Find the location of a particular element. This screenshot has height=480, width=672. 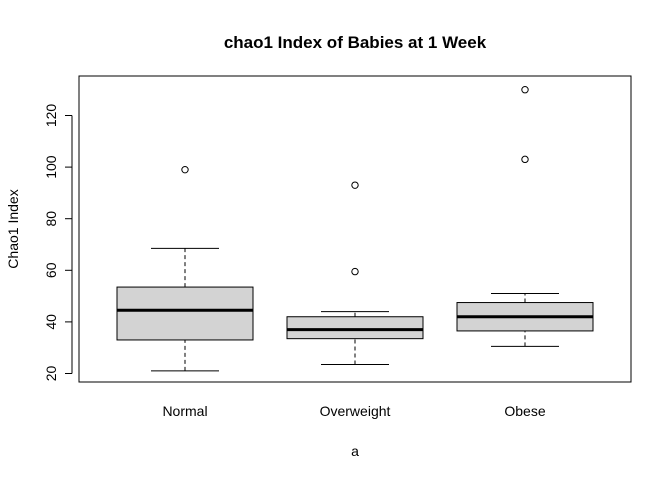

y-tick-label: 120 is located at coordinates (51, 116).